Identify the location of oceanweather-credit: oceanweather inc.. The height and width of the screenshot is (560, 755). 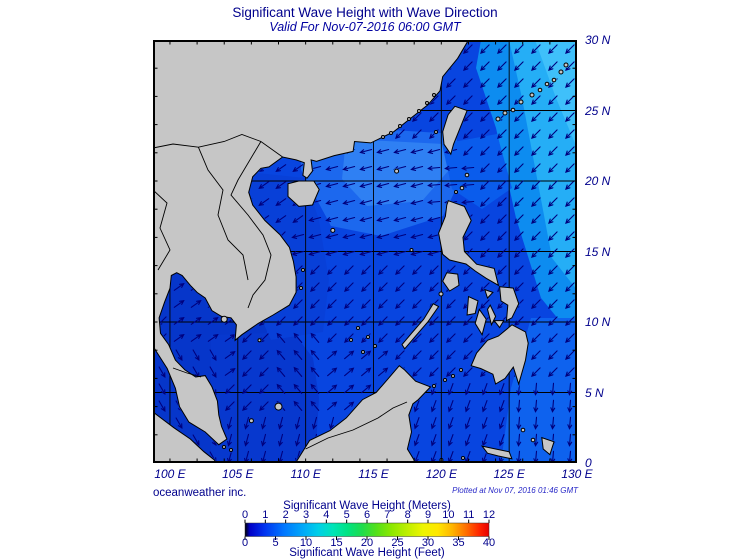
(200, 493).